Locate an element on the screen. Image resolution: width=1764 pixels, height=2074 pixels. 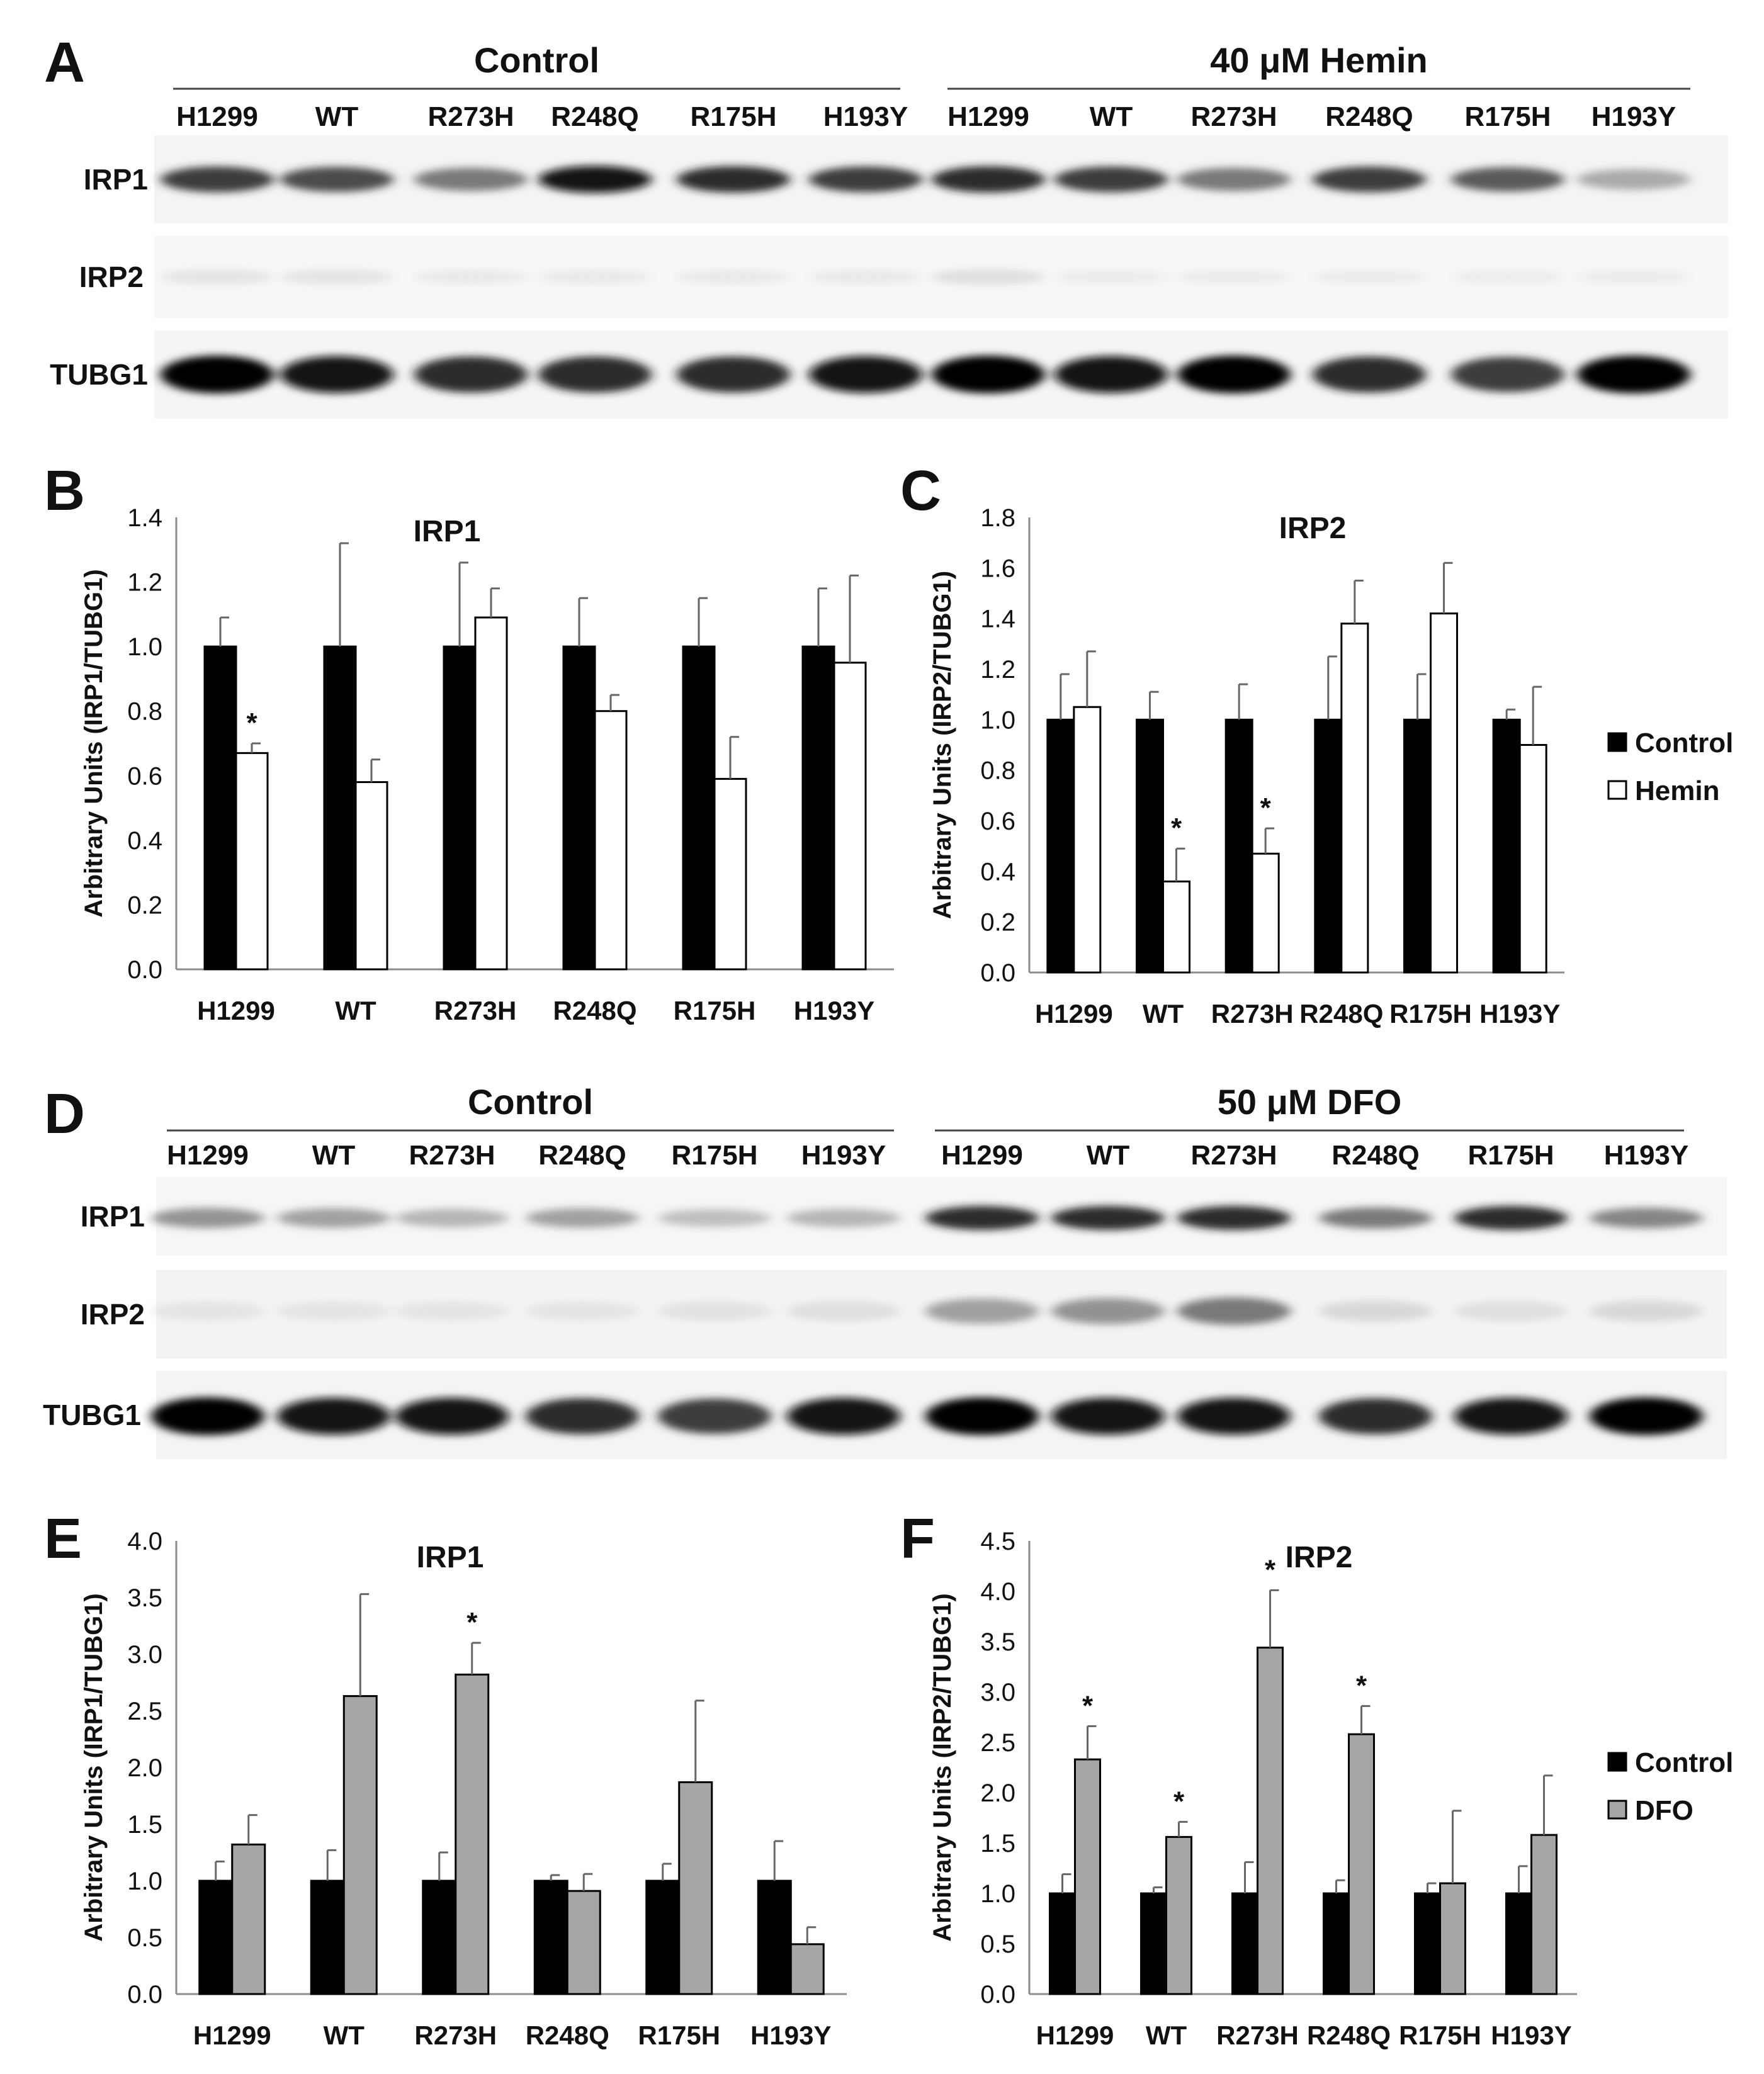
y-tick-label: 0.6 is located at coordinates (144, 776).